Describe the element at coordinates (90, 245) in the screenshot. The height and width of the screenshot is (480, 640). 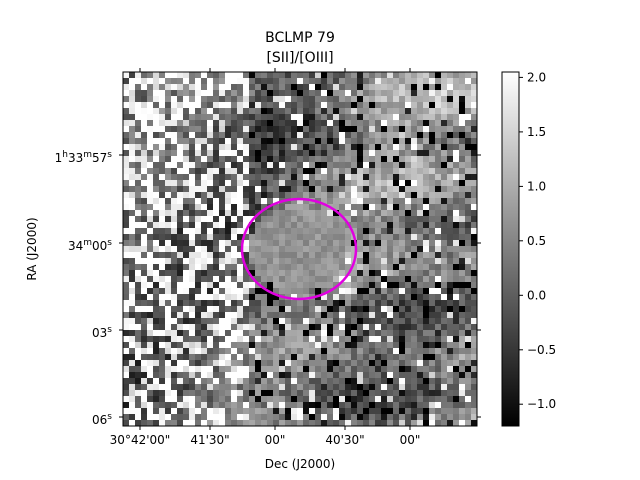
I see `y-tick-label: 34m00s` at that location.